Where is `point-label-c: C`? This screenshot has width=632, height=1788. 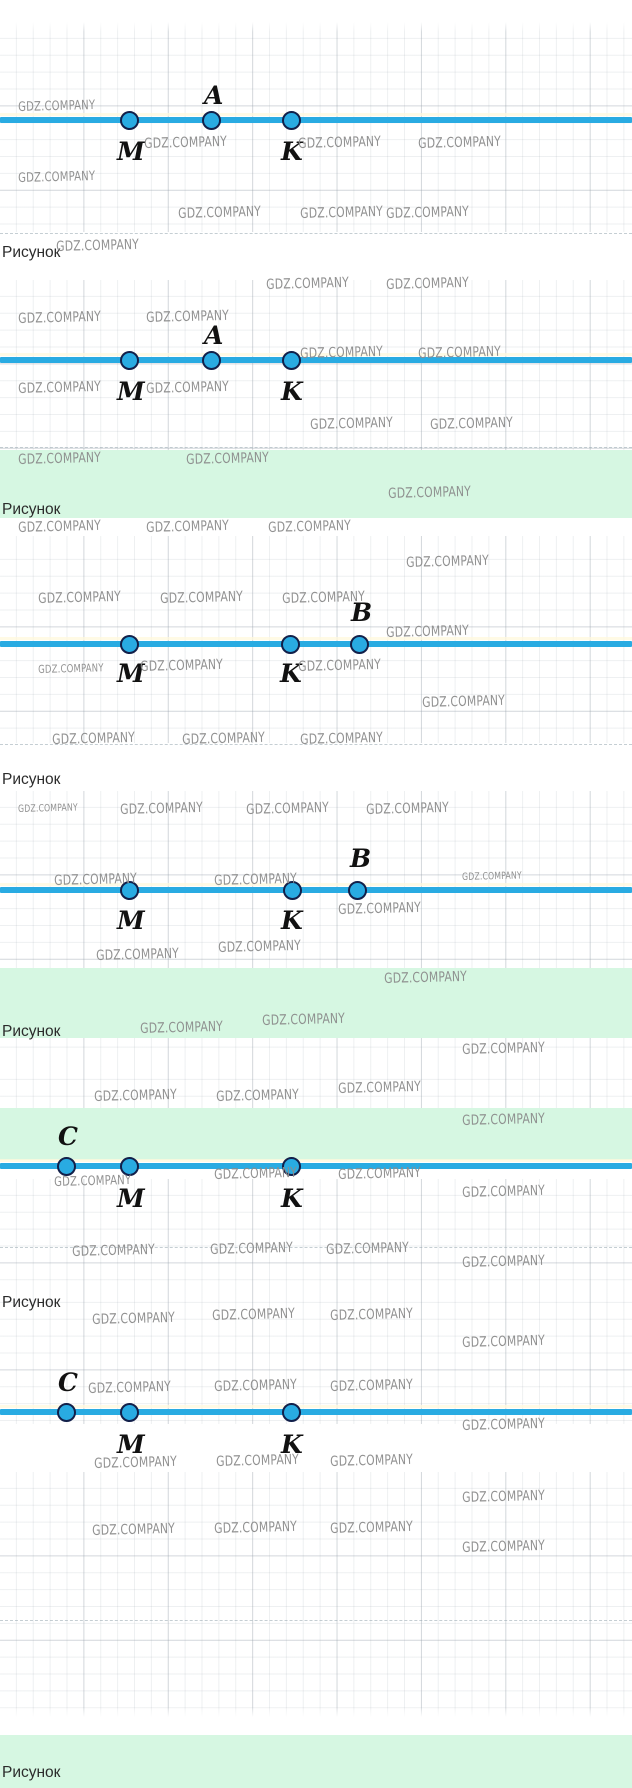
point-label-c: C is located at coordinates (68, 1136).